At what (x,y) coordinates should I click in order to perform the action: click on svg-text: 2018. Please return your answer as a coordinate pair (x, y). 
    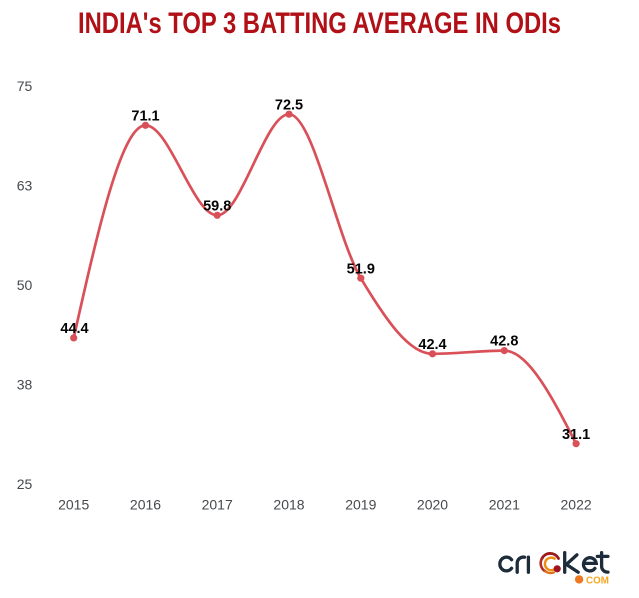
    Looking at the image, I should click on (288, 505).